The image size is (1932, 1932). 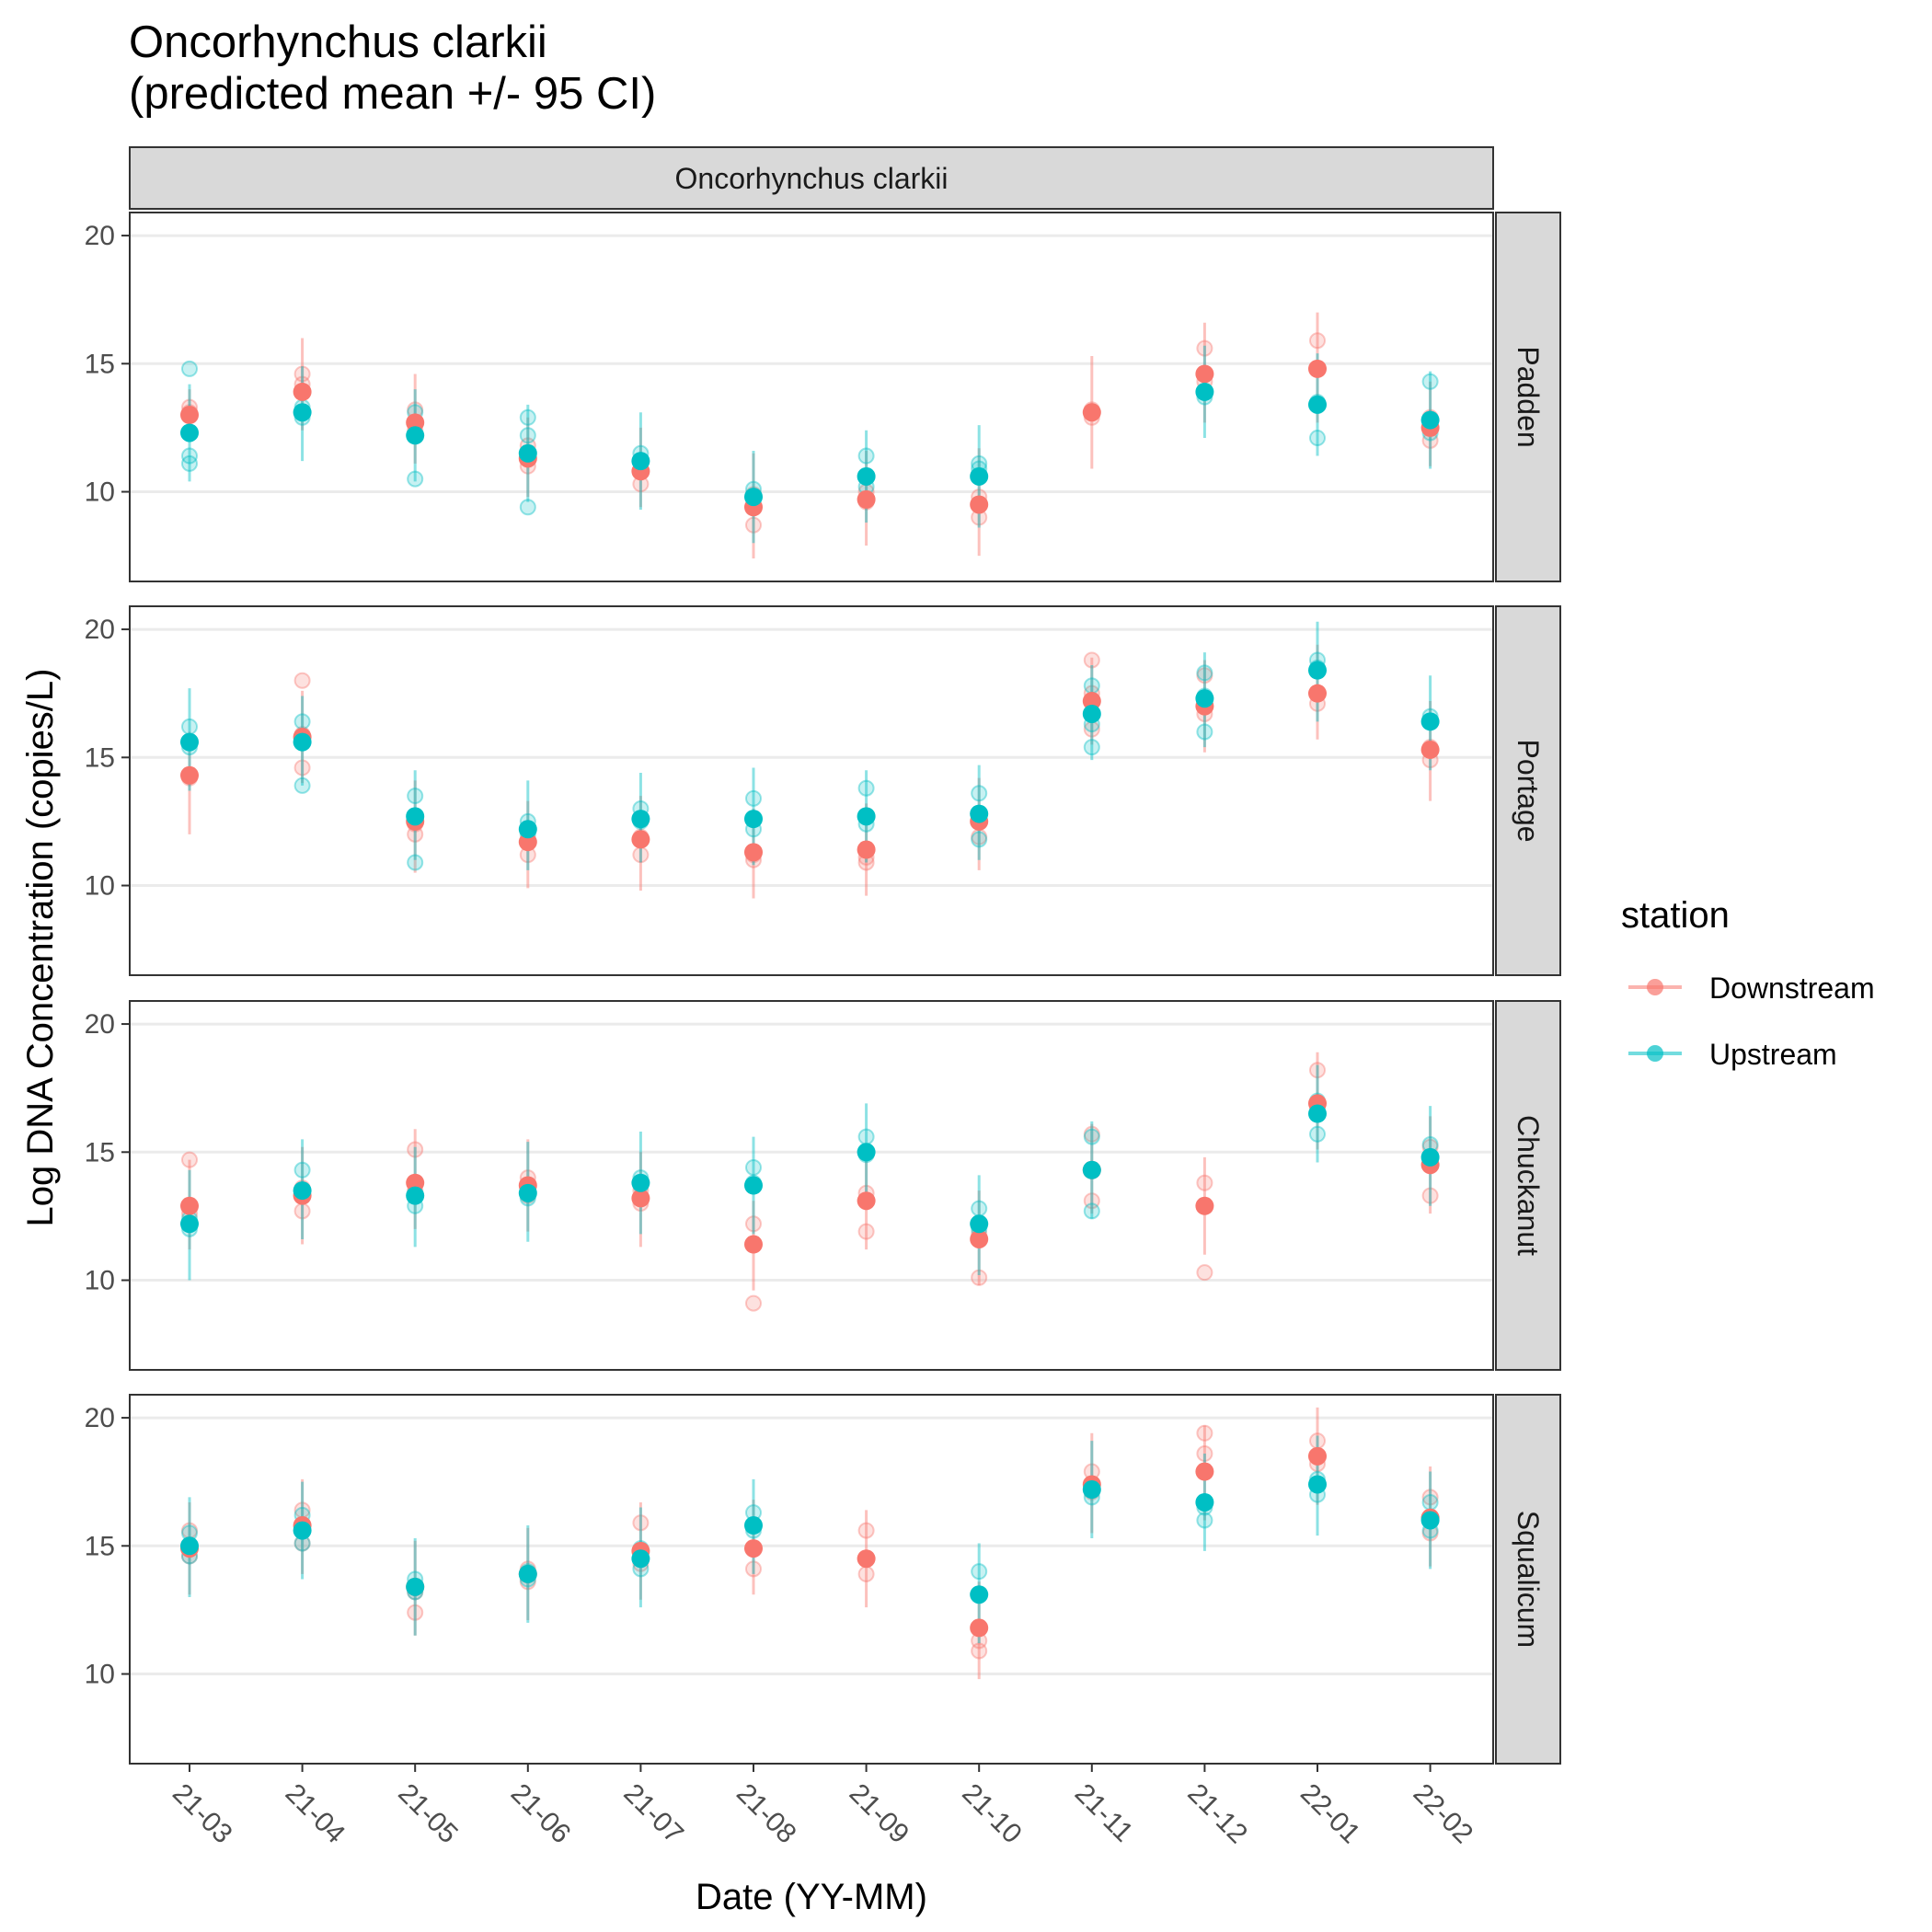 I want to click on row-strip-label-portage: Portage, so click(x=1528, y=790).